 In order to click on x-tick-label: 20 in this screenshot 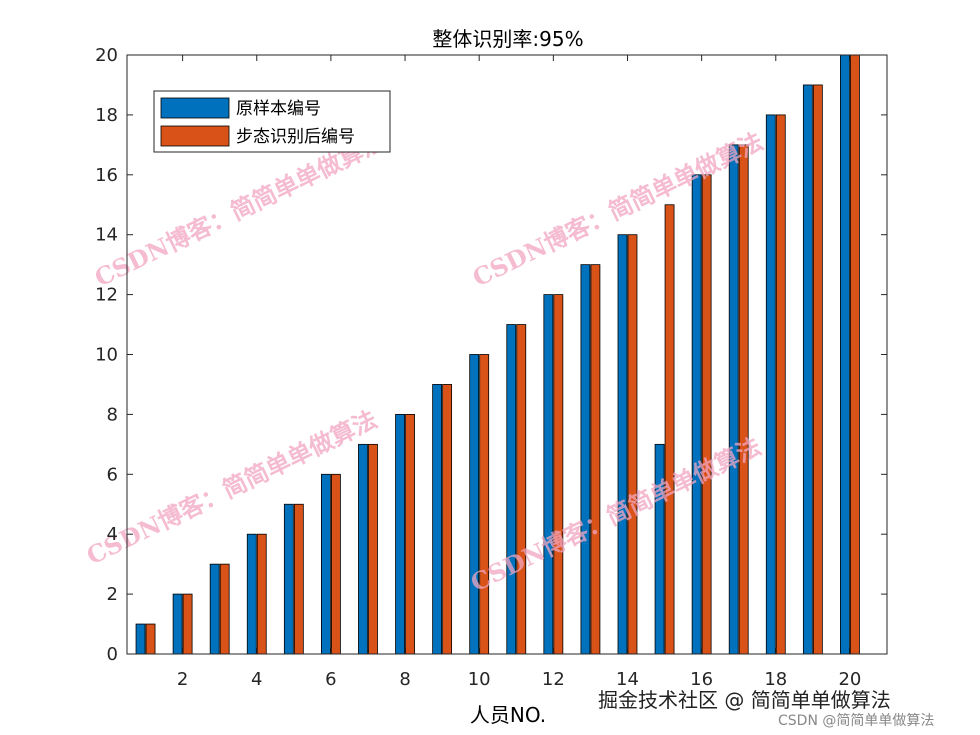, I will do `click(849, 679)`.